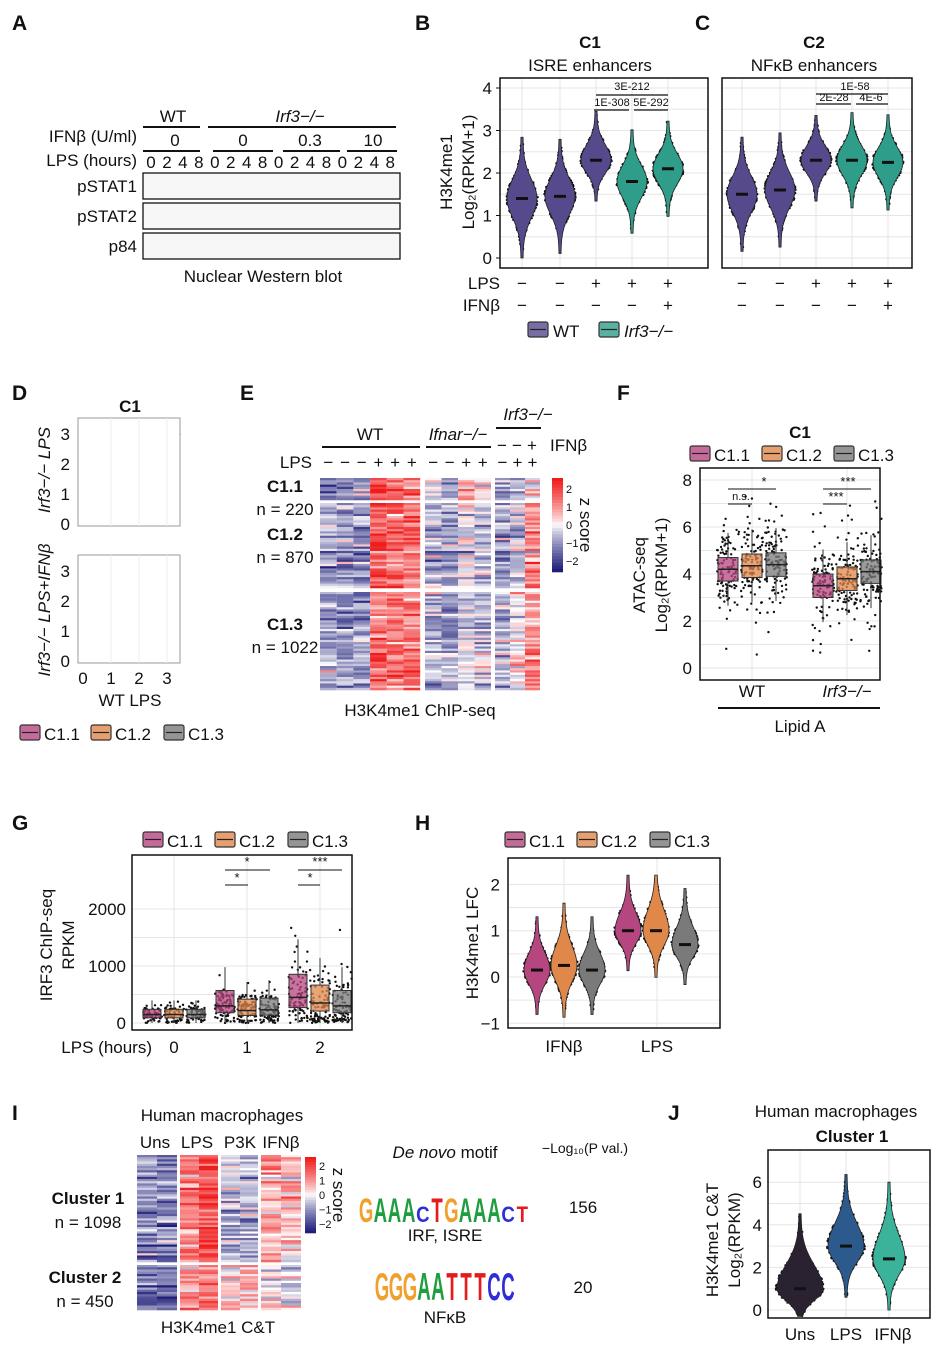 The height and width of the screenshot is (1353, 938). What do you see at coordinates (484, 283) in the screenshot?
I see `lps-row-label: LPS` at bounding box center [484, 283].